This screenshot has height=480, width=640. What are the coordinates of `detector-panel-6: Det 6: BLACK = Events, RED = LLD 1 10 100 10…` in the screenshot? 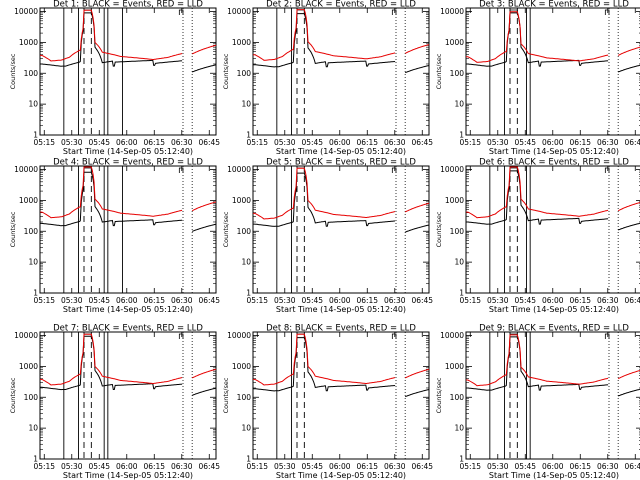 It's located at (537, 236).